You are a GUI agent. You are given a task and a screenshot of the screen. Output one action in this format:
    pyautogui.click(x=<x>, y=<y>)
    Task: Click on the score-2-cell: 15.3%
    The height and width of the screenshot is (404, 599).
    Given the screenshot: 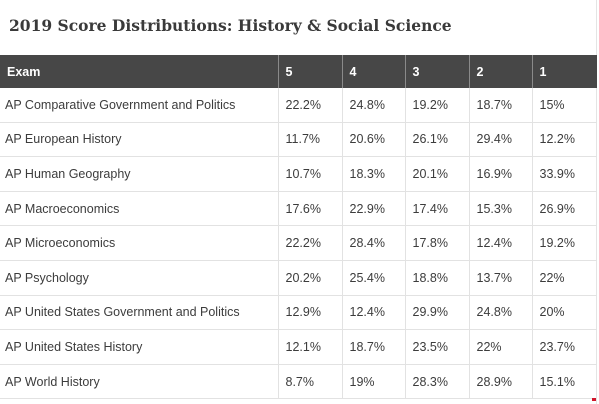 What is the action you would take?
    pyautogui.click(x=501, y=209)
    